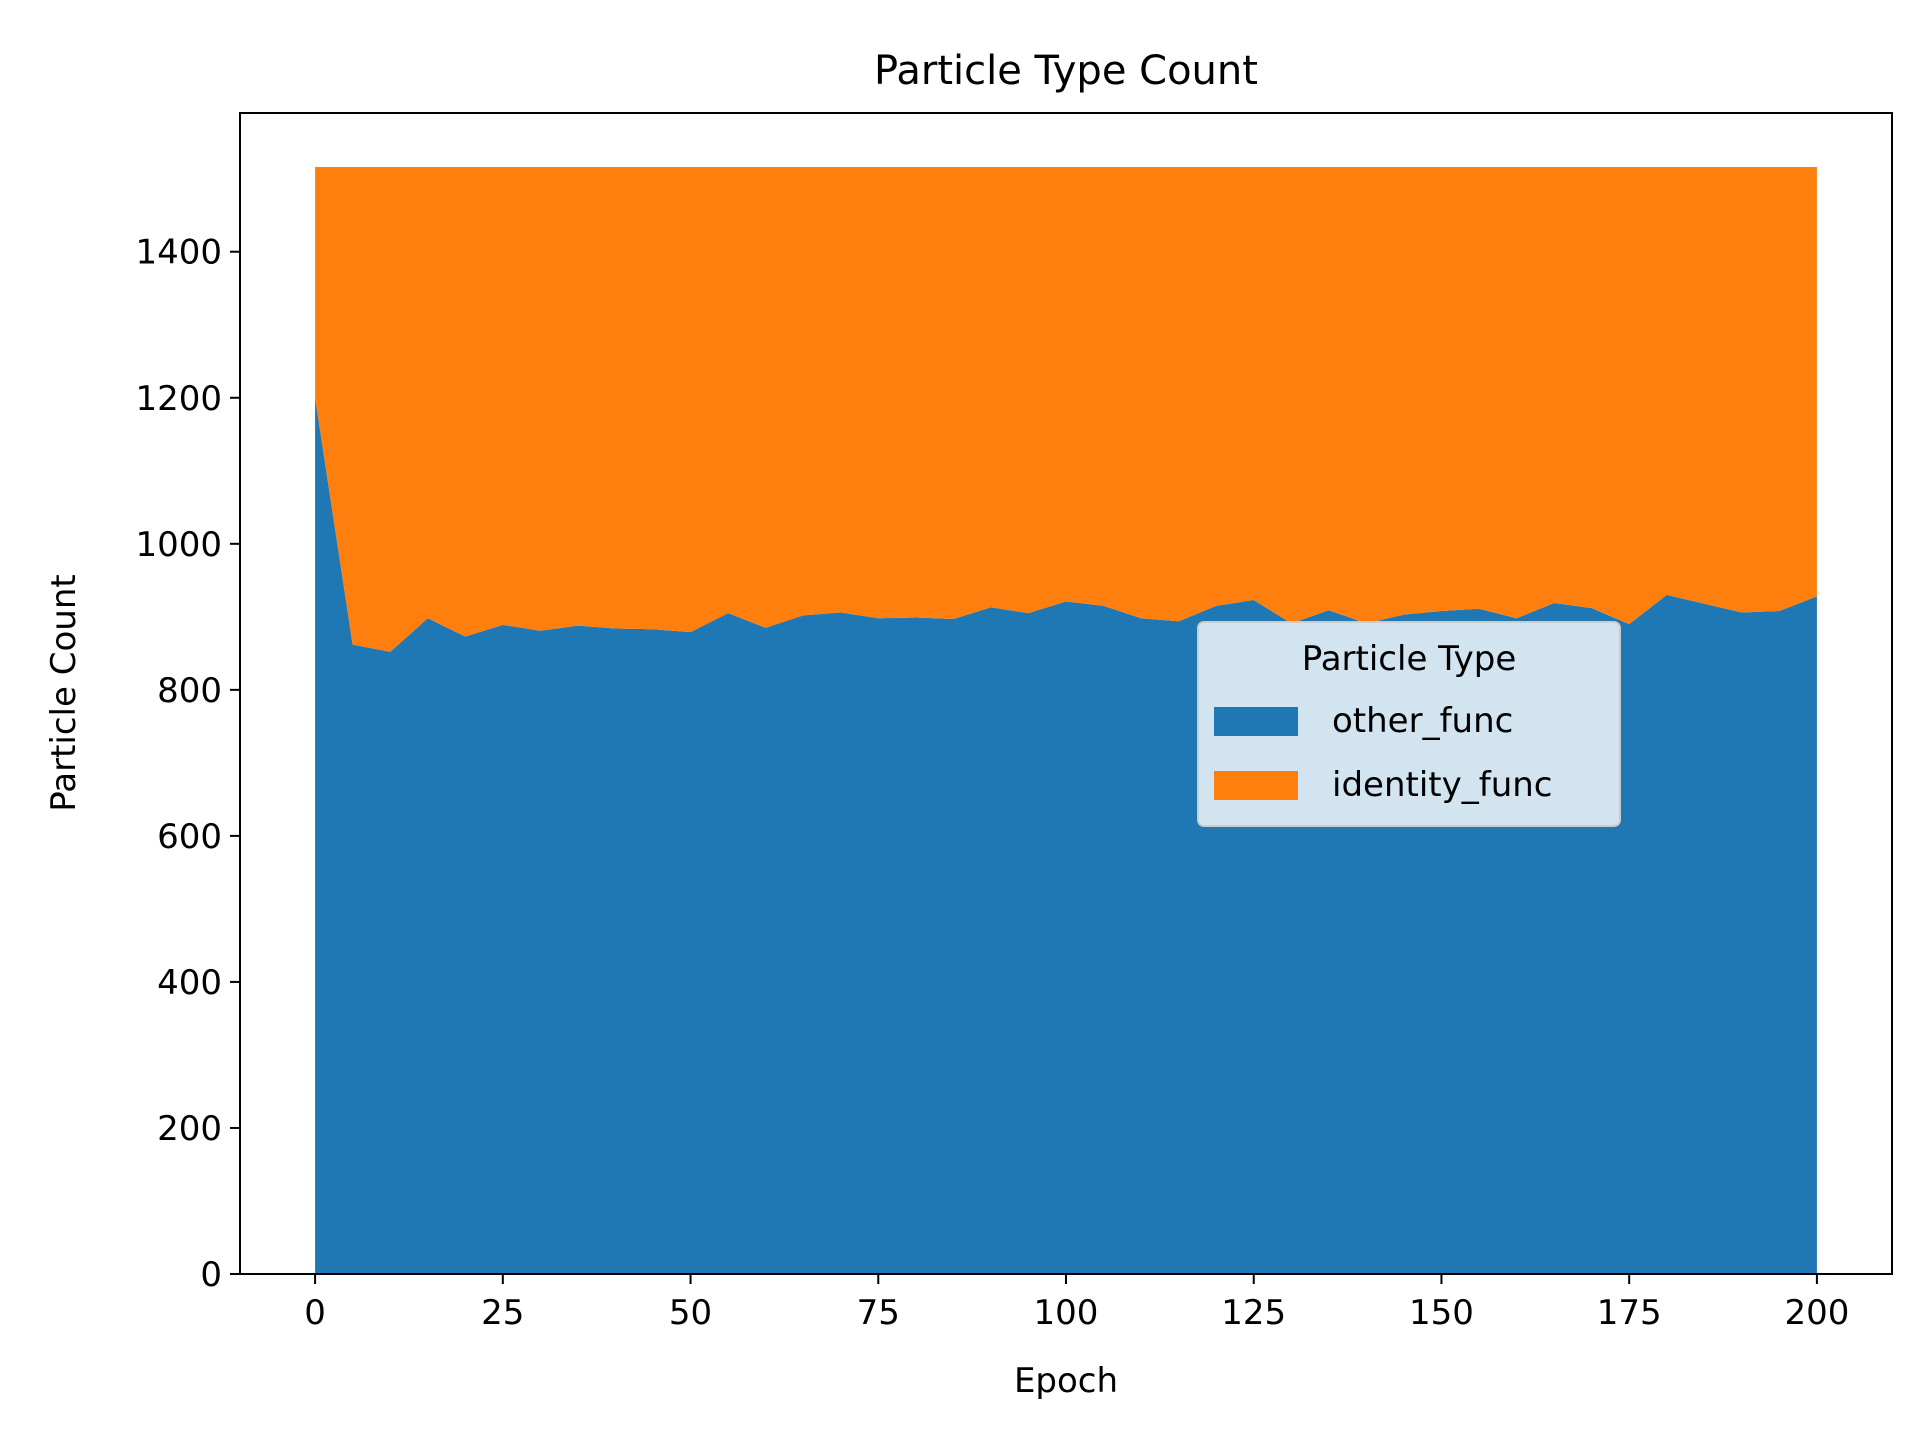 Image resolution: width=1920 pixels, height=1440 pixels. I want to click on x-tick-label: 175, so click(1629, 1313).